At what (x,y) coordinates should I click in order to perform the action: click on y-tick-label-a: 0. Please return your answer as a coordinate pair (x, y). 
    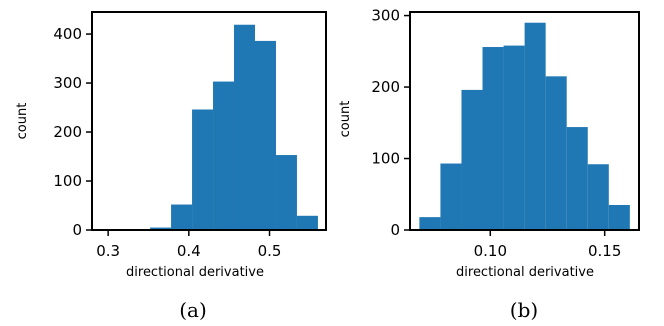
    Looking at the image, I should click on (77, 230).